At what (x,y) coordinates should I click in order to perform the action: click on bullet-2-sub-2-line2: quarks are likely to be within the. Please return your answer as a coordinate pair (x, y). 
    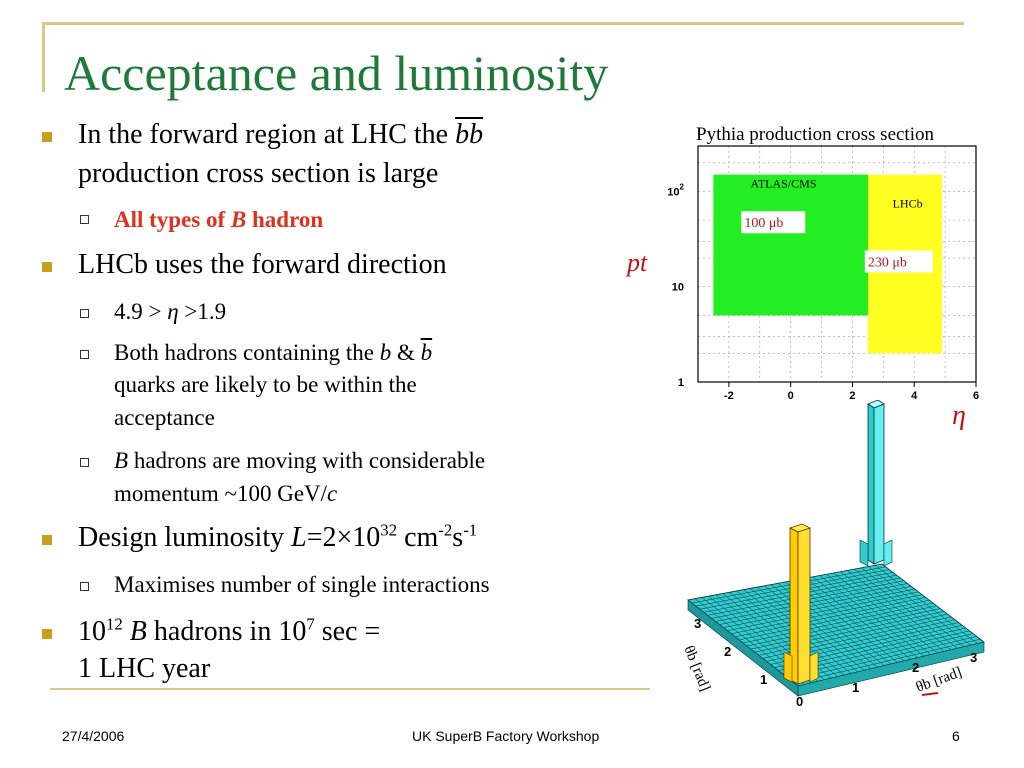
    Looking at the image, I should click on (265, 384).